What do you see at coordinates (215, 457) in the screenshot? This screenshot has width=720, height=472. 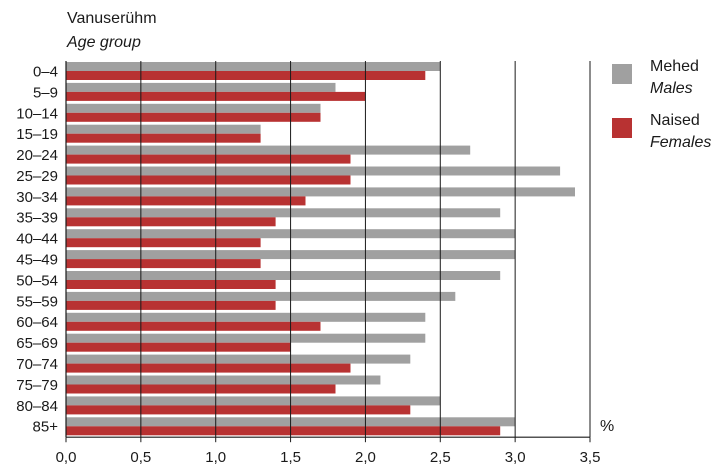 I see `x-tick-label-2: 1,0` at bounding box center [215, 457].